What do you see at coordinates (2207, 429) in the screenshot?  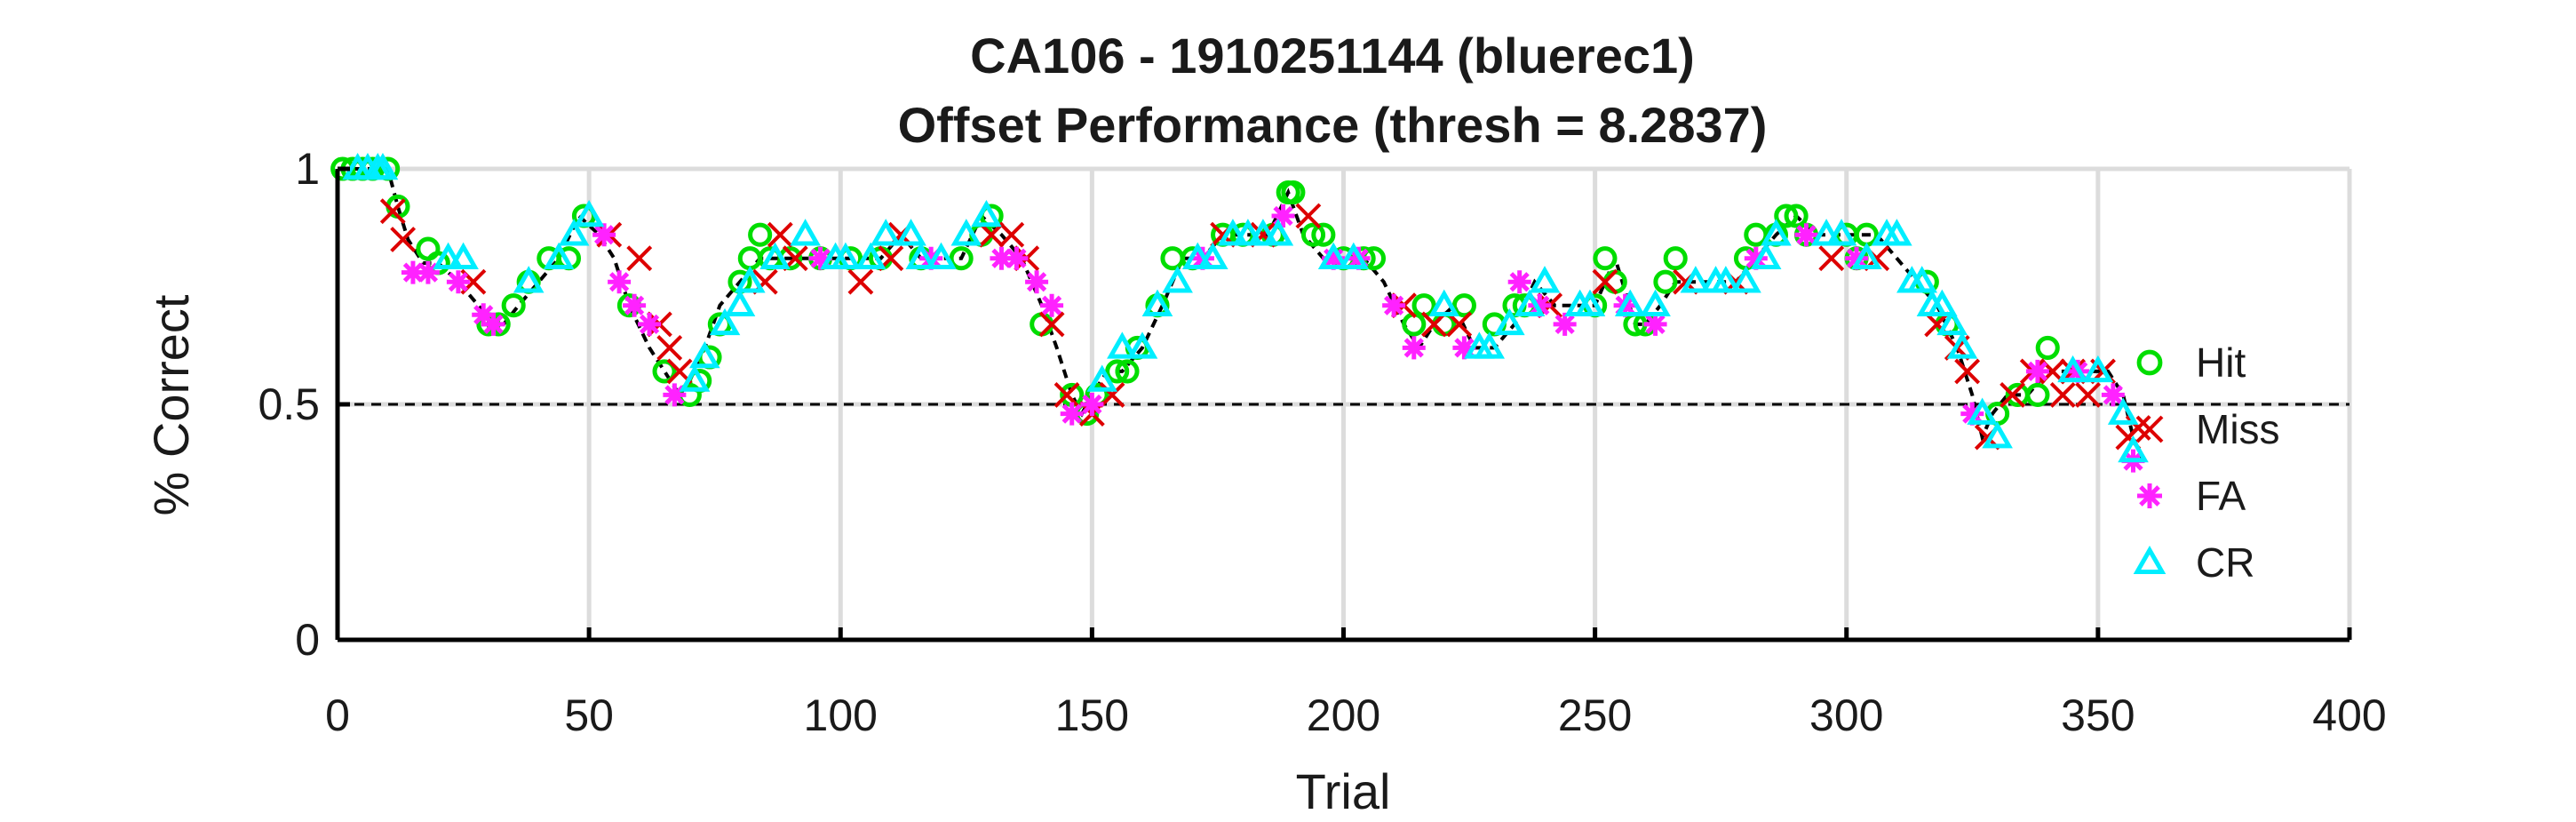 I see `legend-item-miss: Miss` at bounding box center [2207, 429].